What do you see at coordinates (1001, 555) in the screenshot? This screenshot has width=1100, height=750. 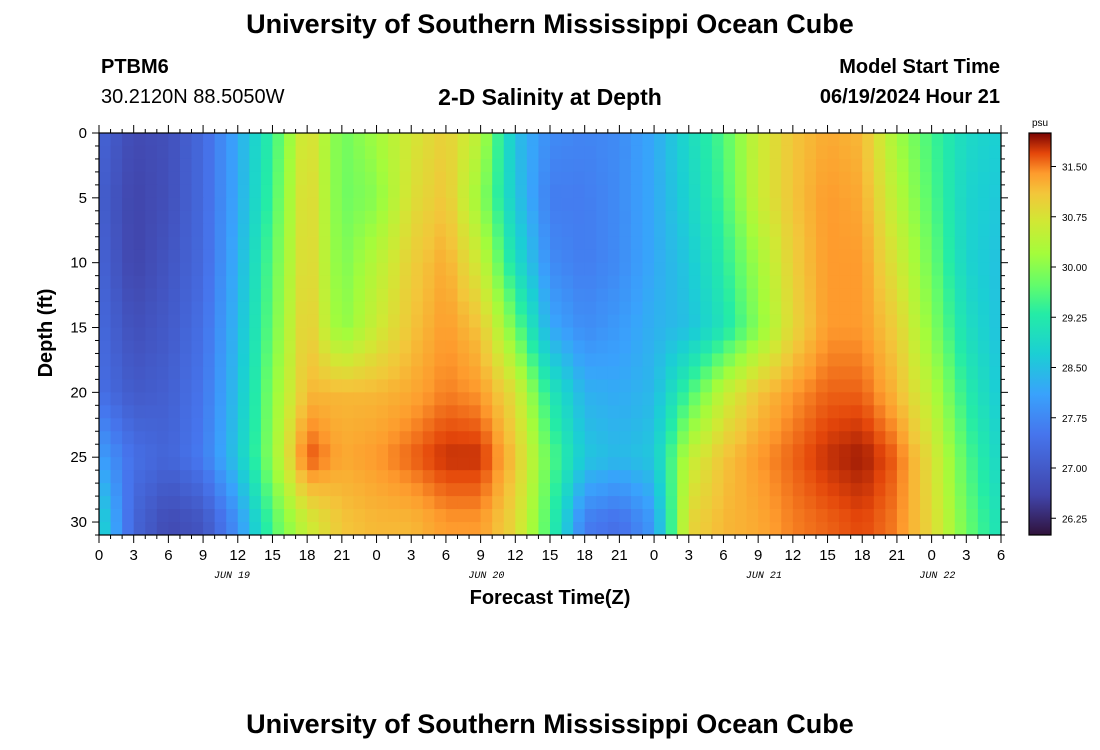 I see `x-tick-label: 6` at bounding box center [1001, 555].